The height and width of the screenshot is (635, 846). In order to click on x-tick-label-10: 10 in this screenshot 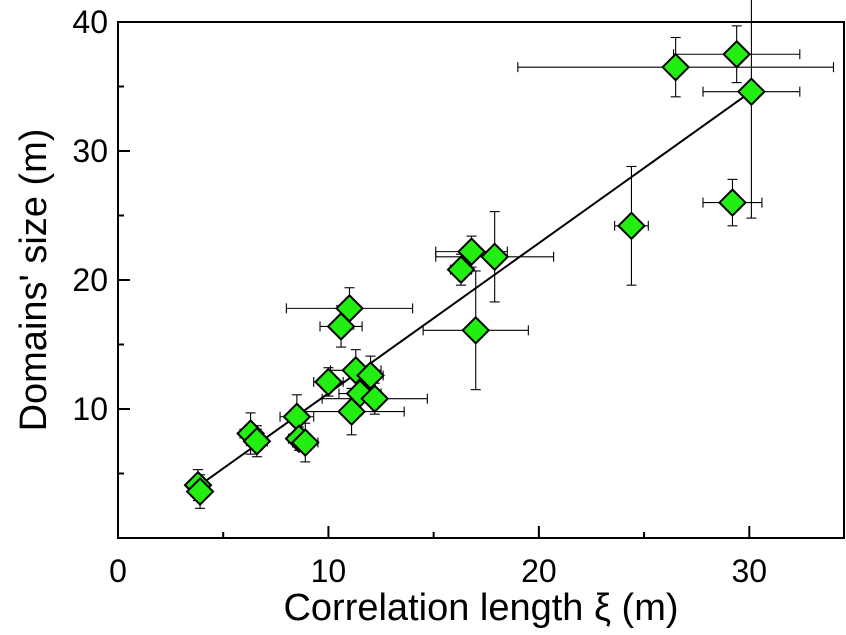, I will do `click(329, 571)`.